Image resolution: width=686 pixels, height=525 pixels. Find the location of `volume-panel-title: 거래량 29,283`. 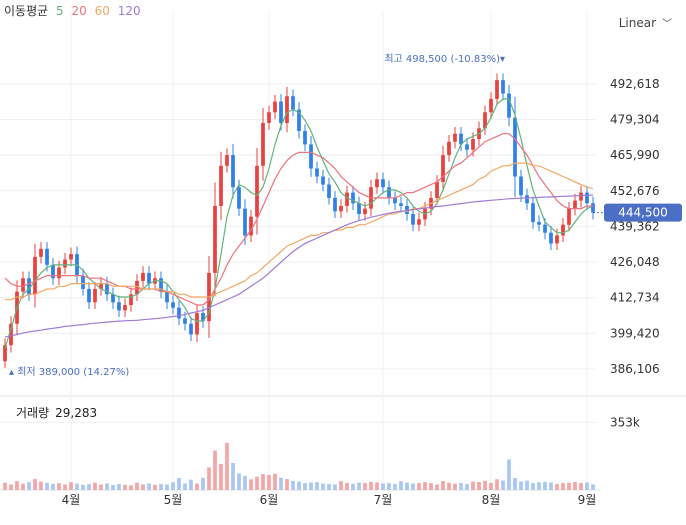

volume-panel-title: 거래량 29,283 is located at coordinates (56, 412).